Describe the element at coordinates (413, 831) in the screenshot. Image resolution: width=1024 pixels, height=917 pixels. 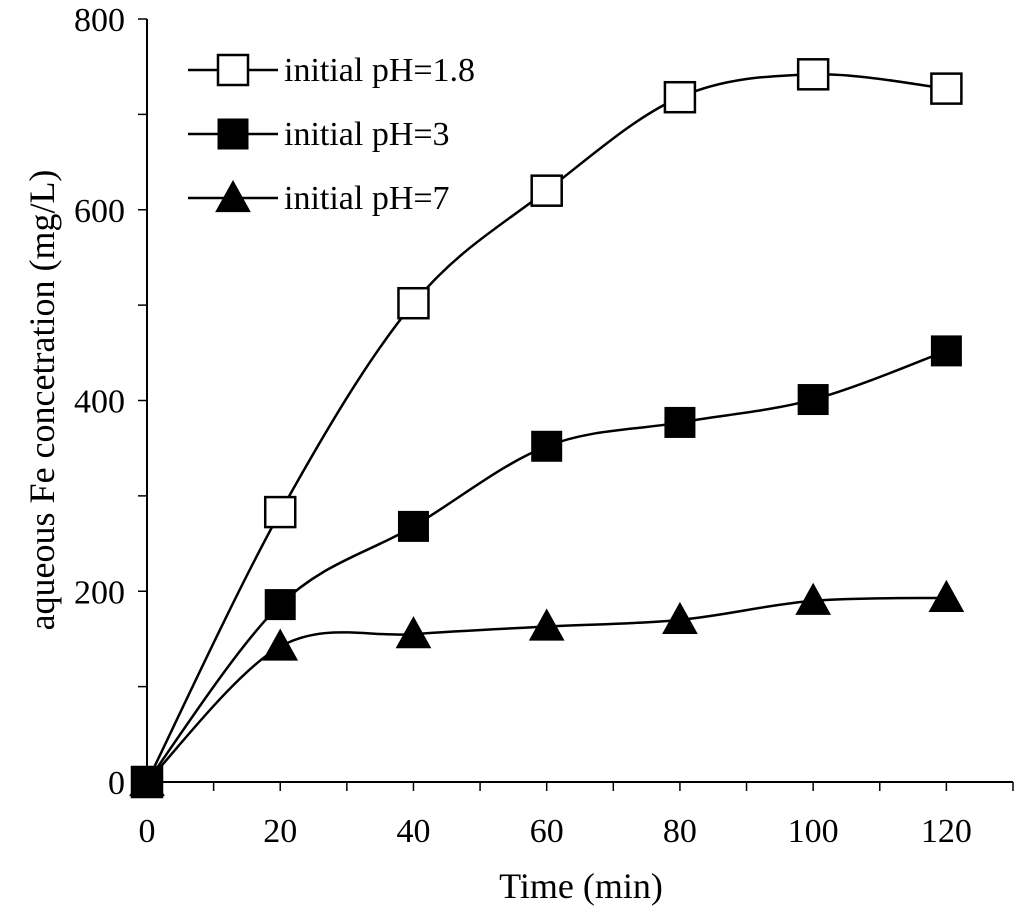
I see `x-tick-label: 40` at that location.